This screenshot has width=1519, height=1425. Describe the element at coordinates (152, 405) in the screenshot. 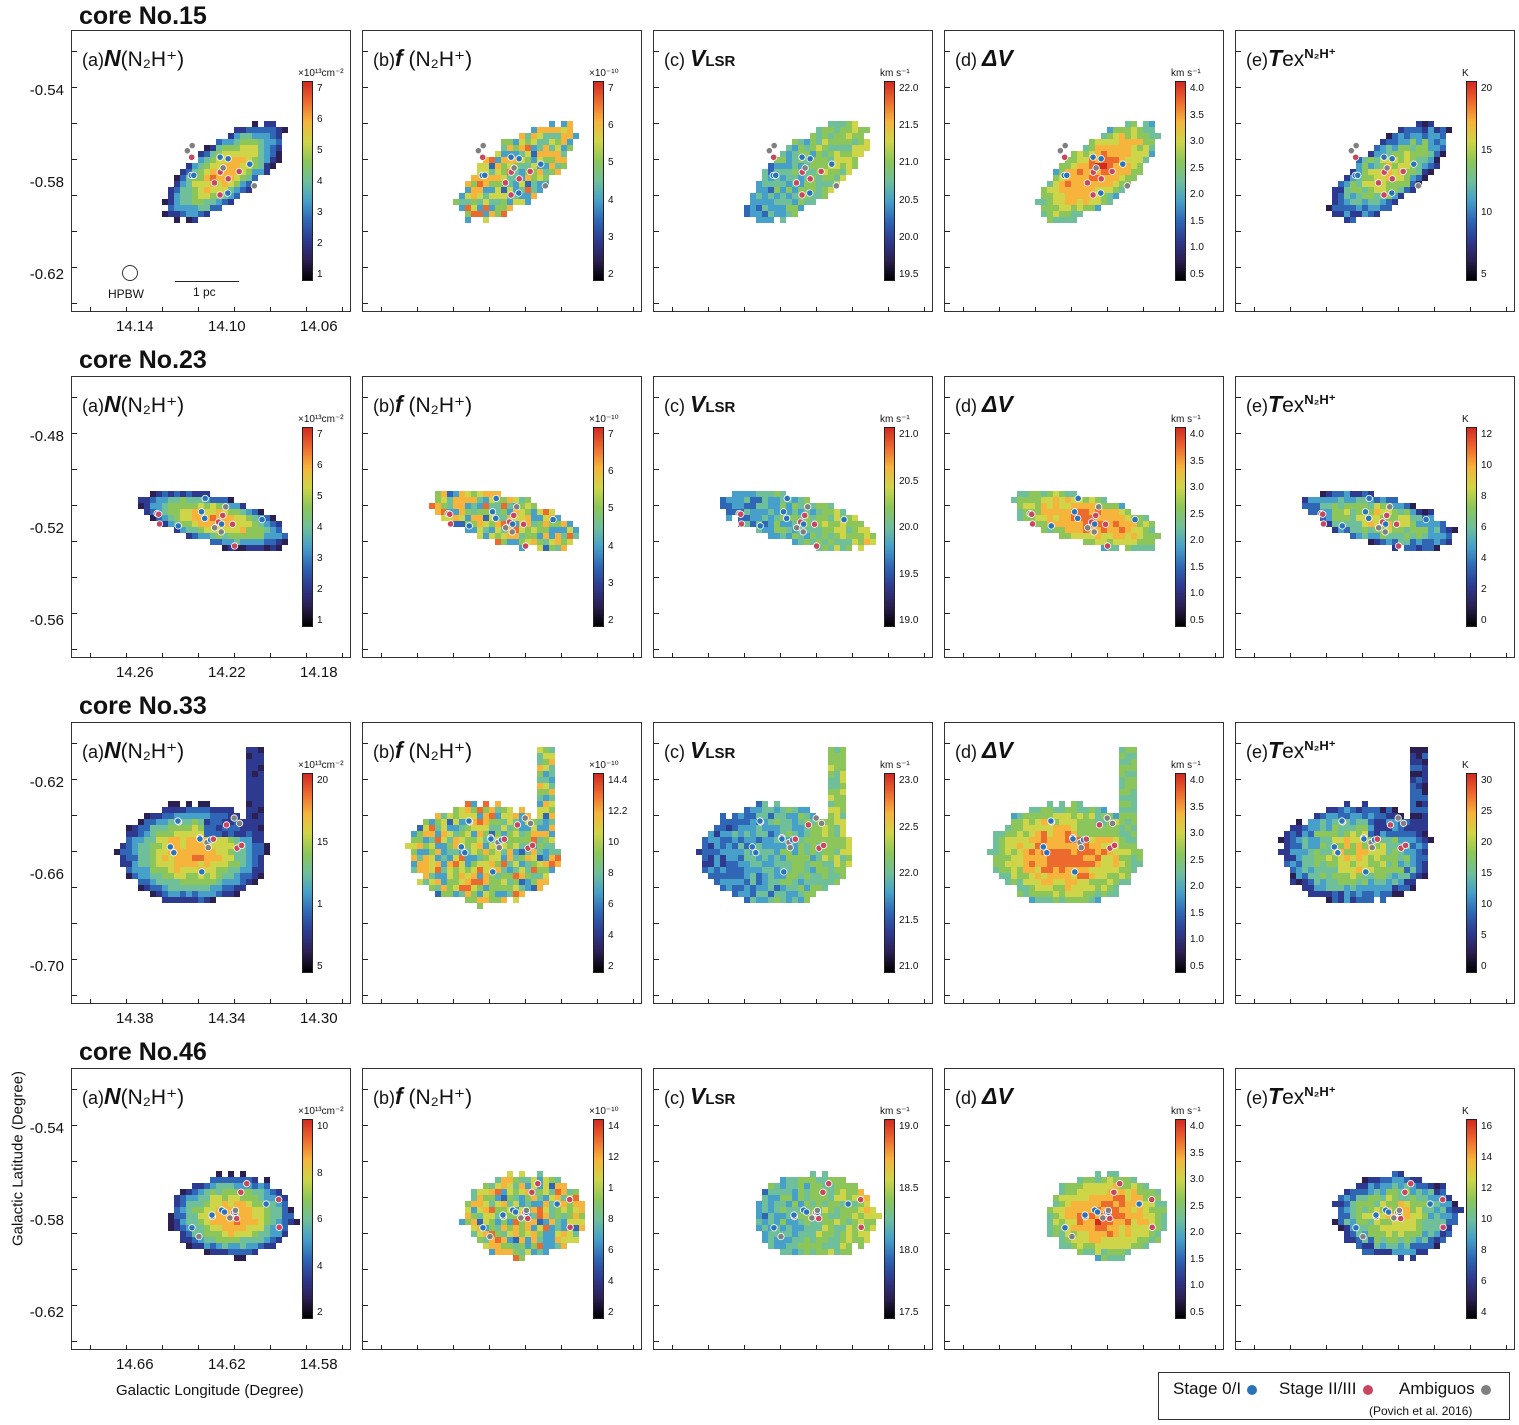

I see `panel-label-rest: (N₂H⁺)` at that location.